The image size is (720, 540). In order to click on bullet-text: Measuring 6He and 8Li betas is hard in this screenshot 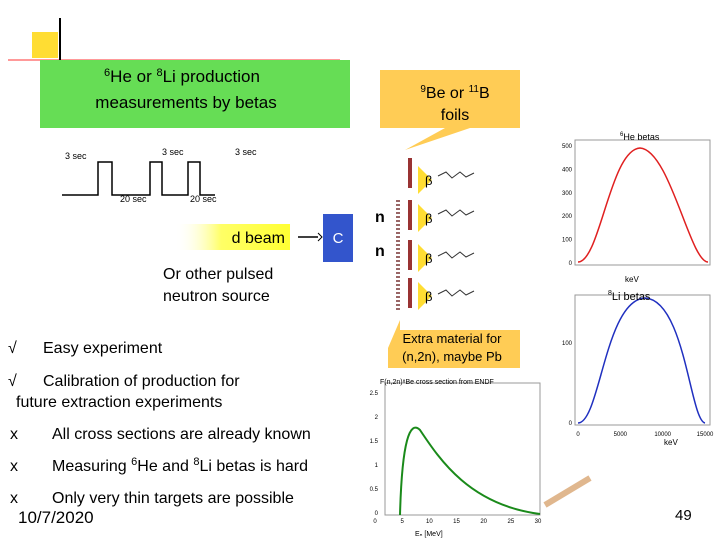, I will do `click(180, 465)`.